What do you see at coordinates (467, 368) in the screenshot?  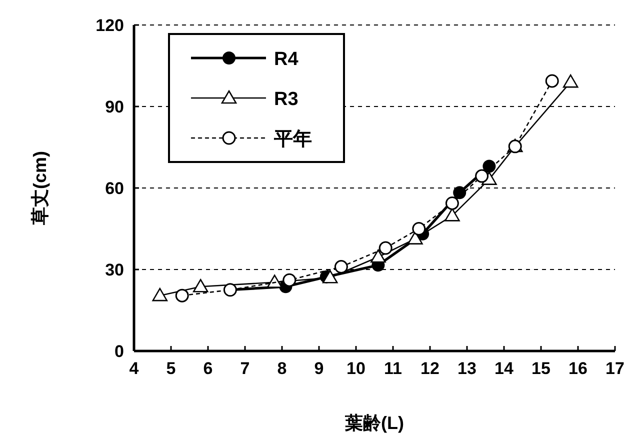 I see `x-tick-label: 13` at bounding box center [467, 368].